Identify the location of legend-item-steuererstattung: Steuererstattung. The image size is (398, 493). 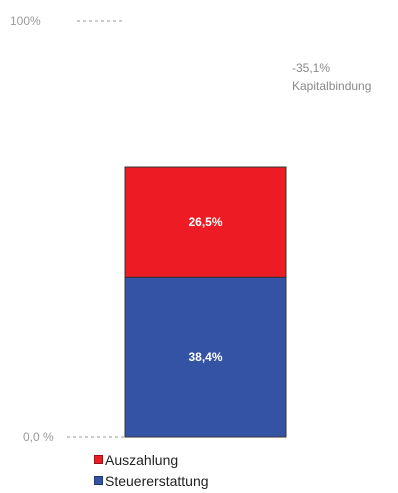
(151, 480).